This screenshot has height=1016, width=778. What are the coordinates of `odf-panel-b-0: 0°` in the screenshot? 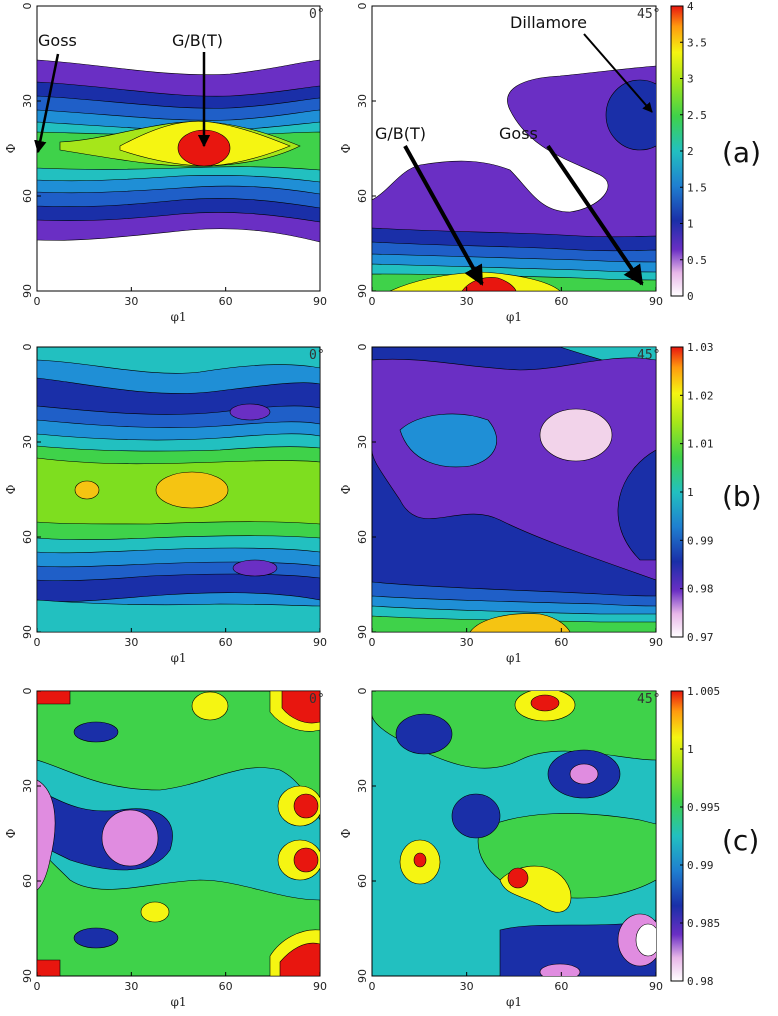 It's located at (180, 489).